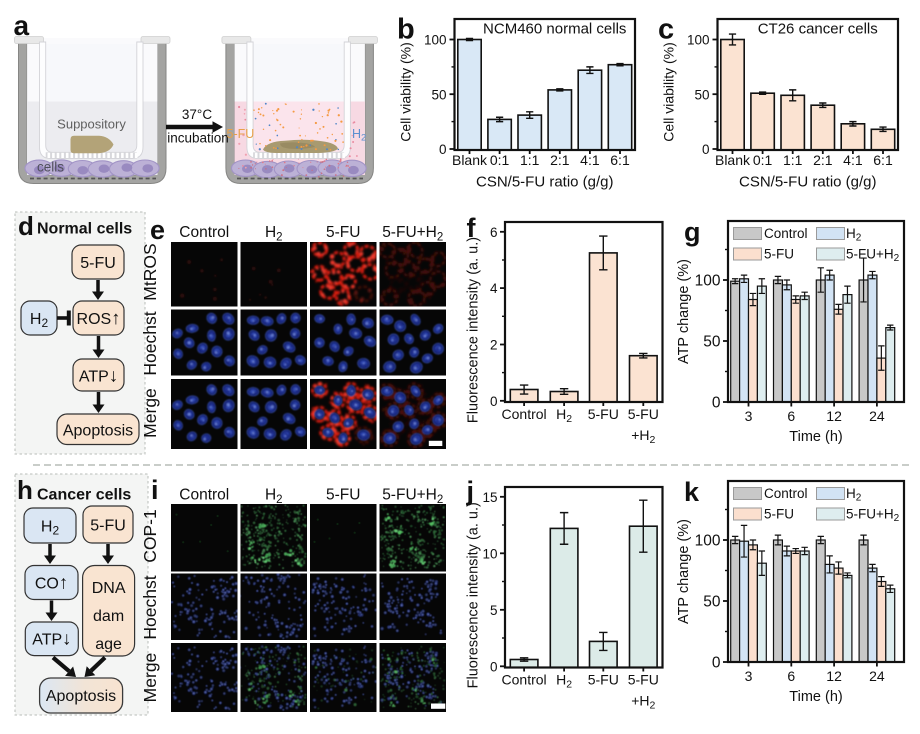 This screenshot has height=734, width=920. I want to click on svg-text: incubation, so click(198, 138).